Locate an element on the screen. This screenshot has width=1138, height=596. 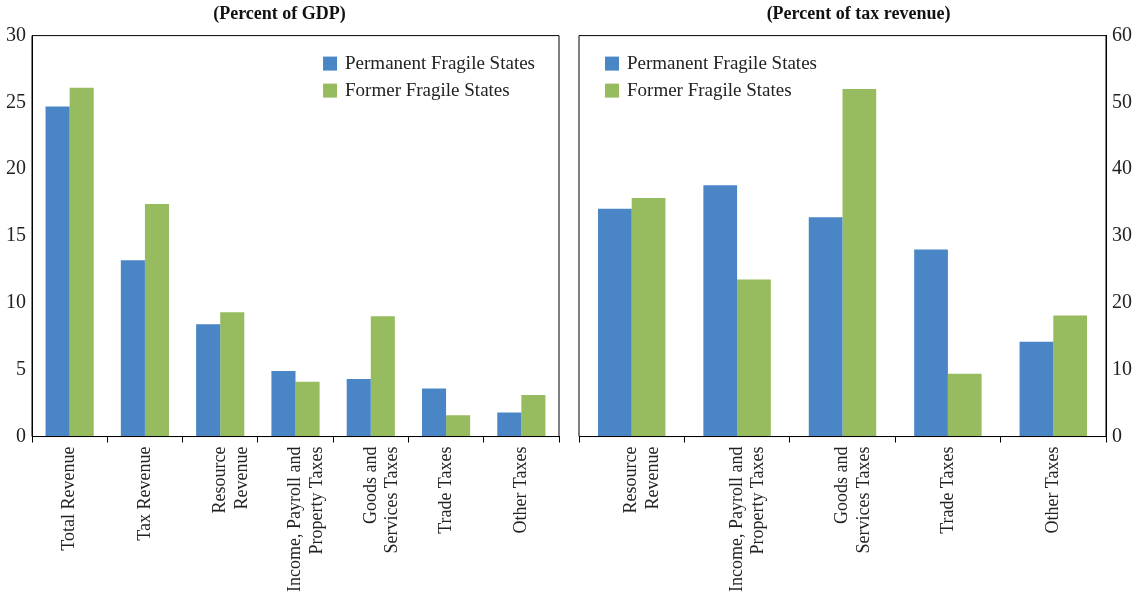
y-tick-label: 25 is located at coordinates (16, 100).